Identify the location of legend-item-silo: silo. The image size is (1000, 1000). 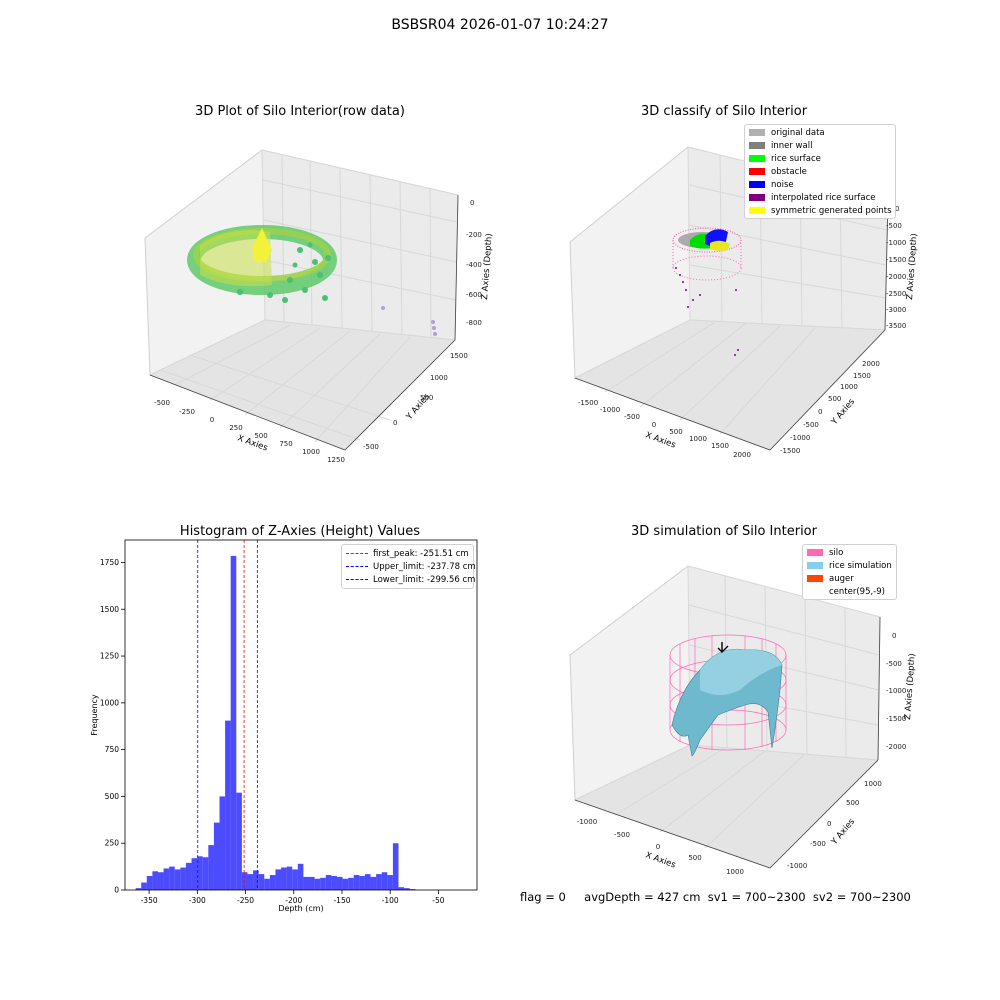
(849, 552).